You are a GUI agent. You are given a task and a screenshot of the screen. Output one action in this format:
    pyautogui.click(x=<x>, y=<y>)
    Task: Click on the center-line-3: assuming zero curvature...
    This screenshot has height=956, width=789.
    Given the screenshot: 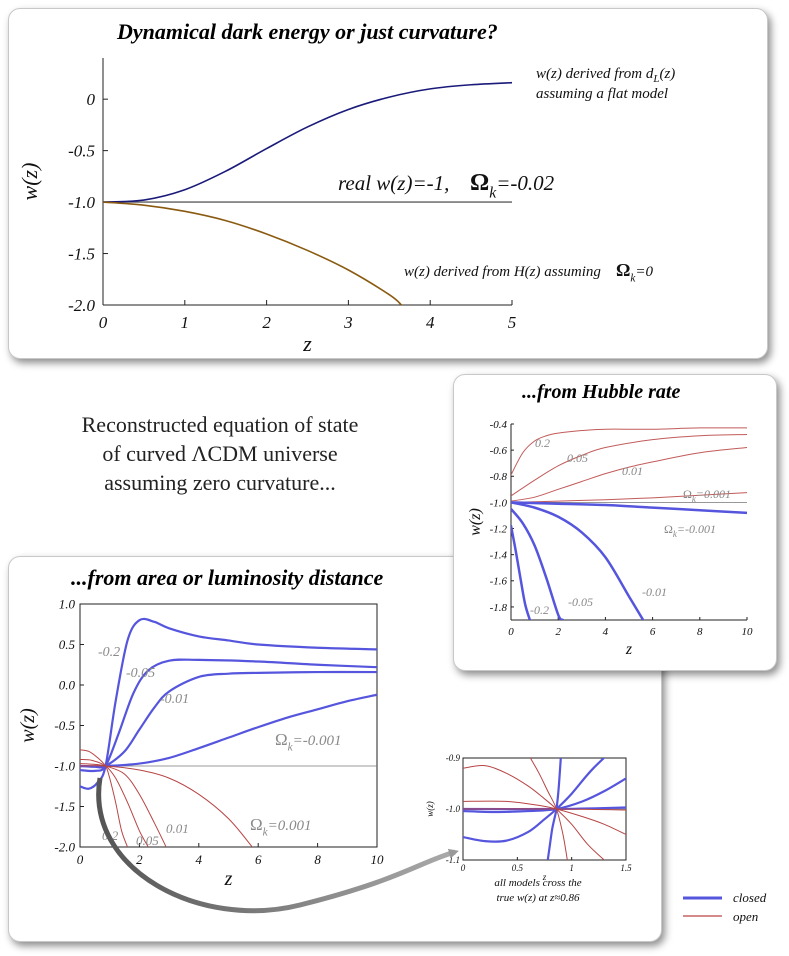 What is the action you would take?
    pyautogui.click(x=220, y=482)
    